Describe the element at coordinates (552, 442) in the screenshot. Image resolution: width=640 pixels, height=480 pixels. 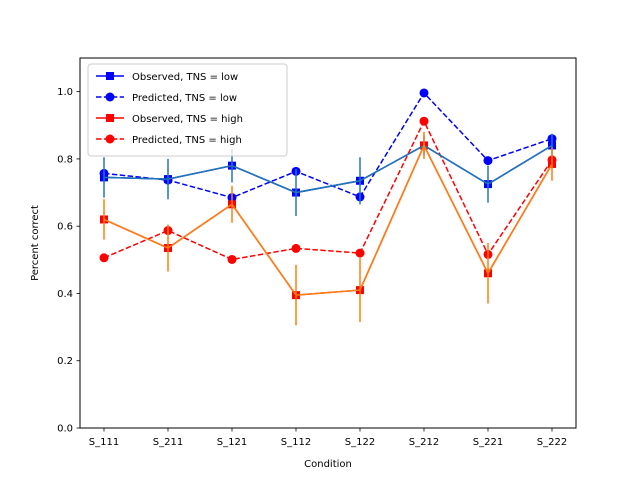
I see `x-tick-label: S_222` at that location.